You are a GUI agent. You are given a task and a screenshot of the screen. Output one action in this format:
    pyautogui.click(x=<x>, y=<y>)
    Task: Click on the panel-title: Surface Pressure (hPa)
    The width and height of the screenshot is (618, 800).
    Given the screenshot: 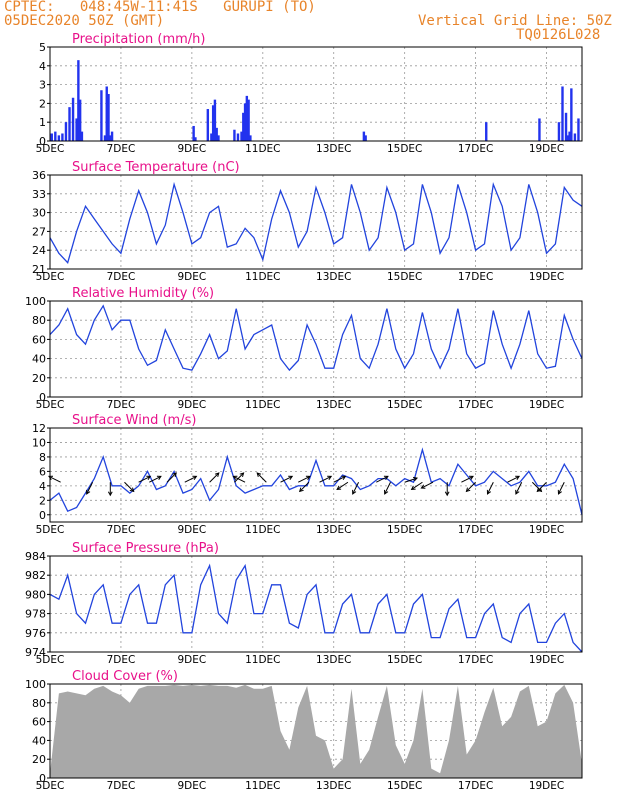 What is the action you would take?
    pyautogui.click(x=145, y=548)
    